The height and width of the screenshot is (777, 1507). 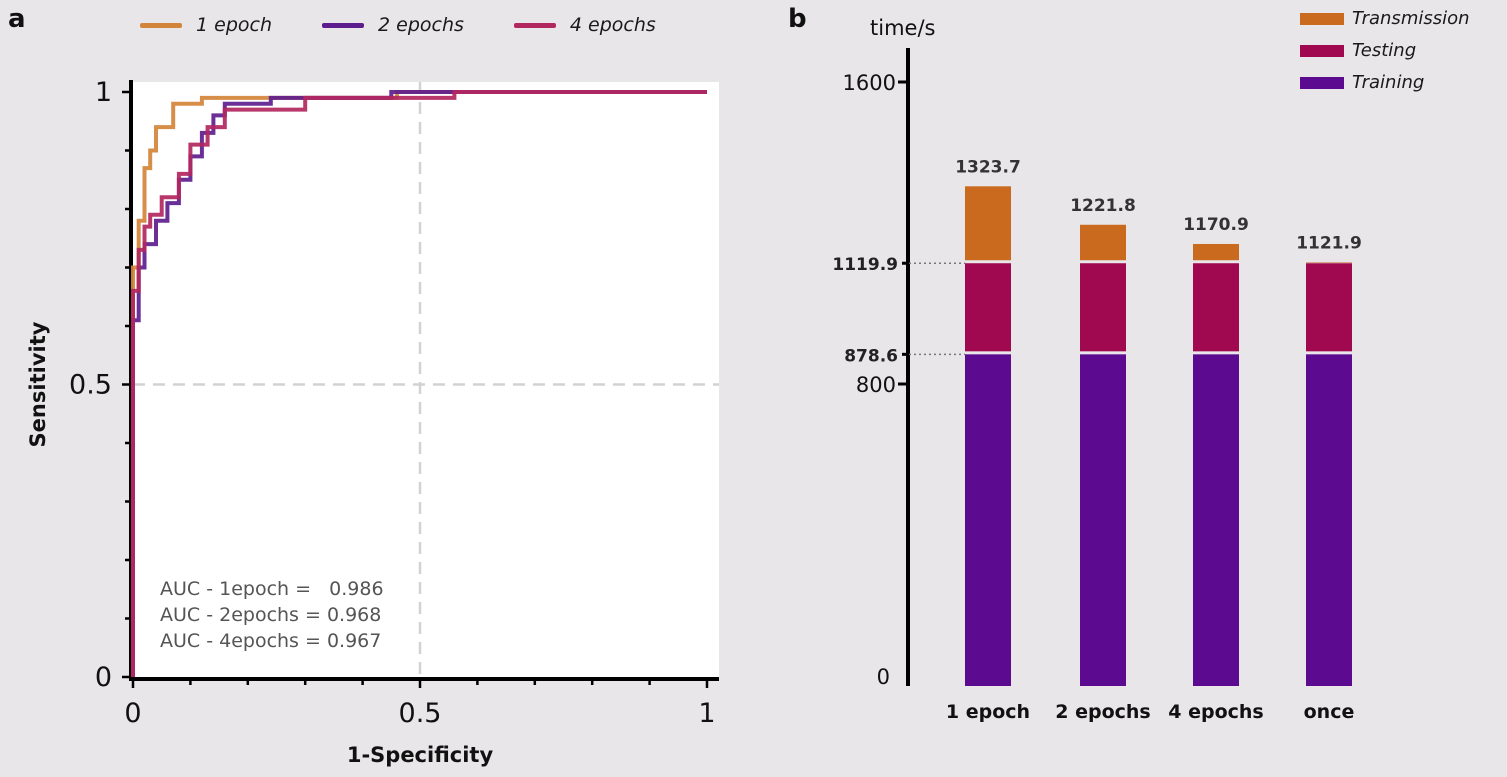 I want to click on bar-total-label: 1323.7, so click(x=988, y=167).